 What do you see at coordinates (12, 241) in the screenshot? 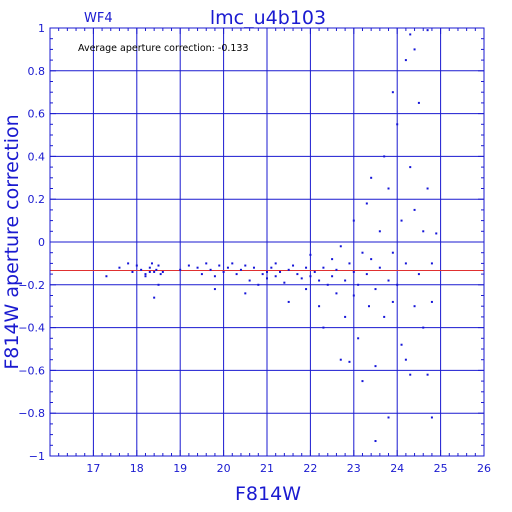
I see `y-axis-label: F814W aperture correction` at bounding box center [12, 241].